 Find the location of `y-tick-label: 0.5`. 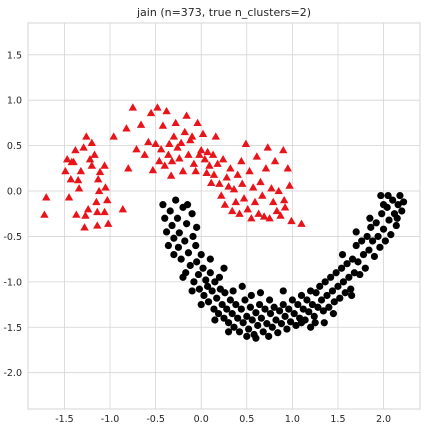

y-tick-label: 0.5 is located at coordinates (14, 146).